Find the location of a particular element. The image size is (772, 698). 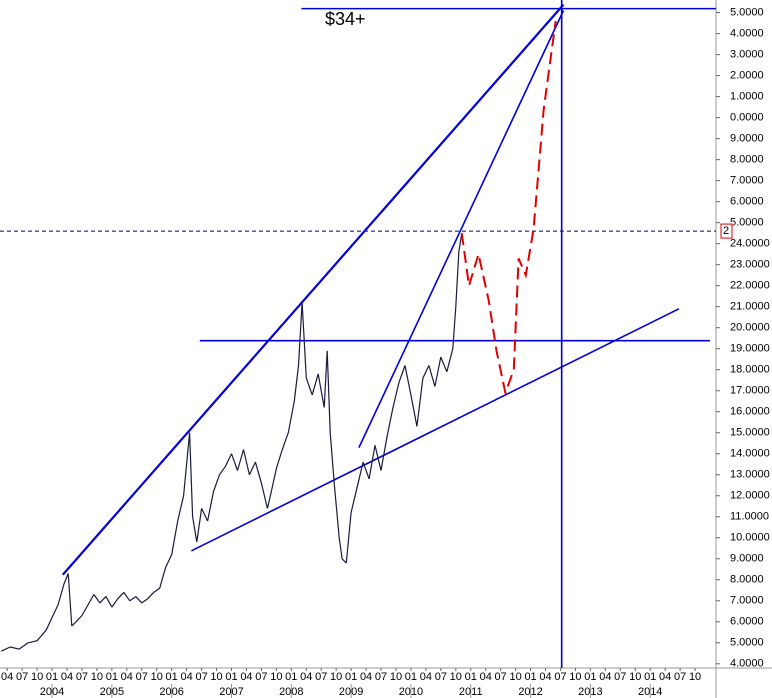

y-tick-label: 20.0000 is located at coordinates (750, 328).